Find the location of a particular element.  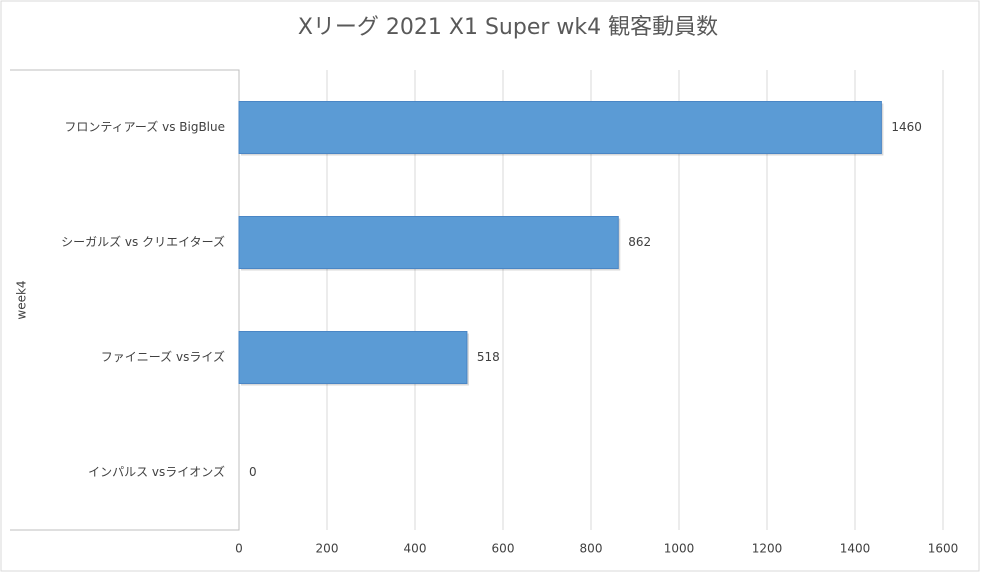

data-label: 1460 is located at coordinates (906, 127).